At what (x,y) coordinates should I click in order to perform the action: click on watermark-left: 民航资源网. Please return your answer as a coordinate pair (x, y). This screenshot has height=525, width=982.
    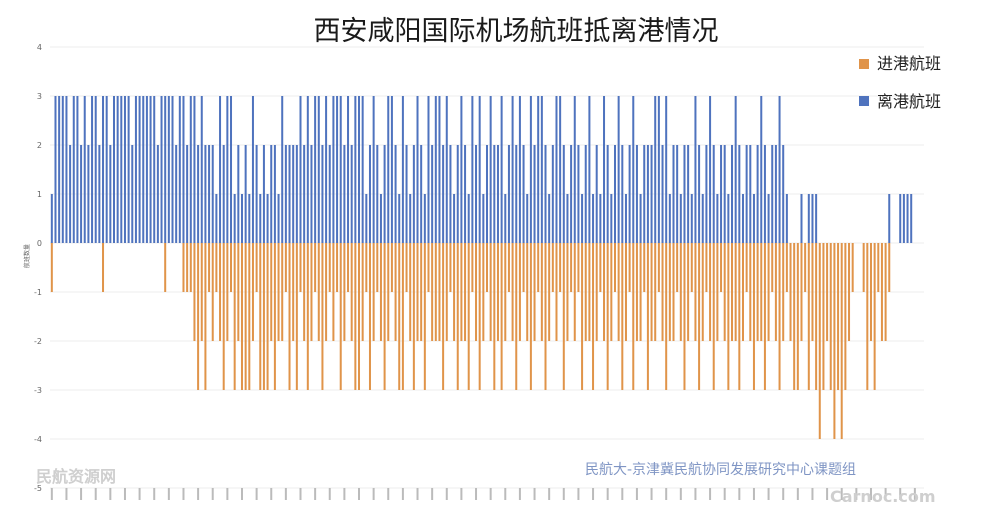
    Looking at the image, I should click on (76, 476).